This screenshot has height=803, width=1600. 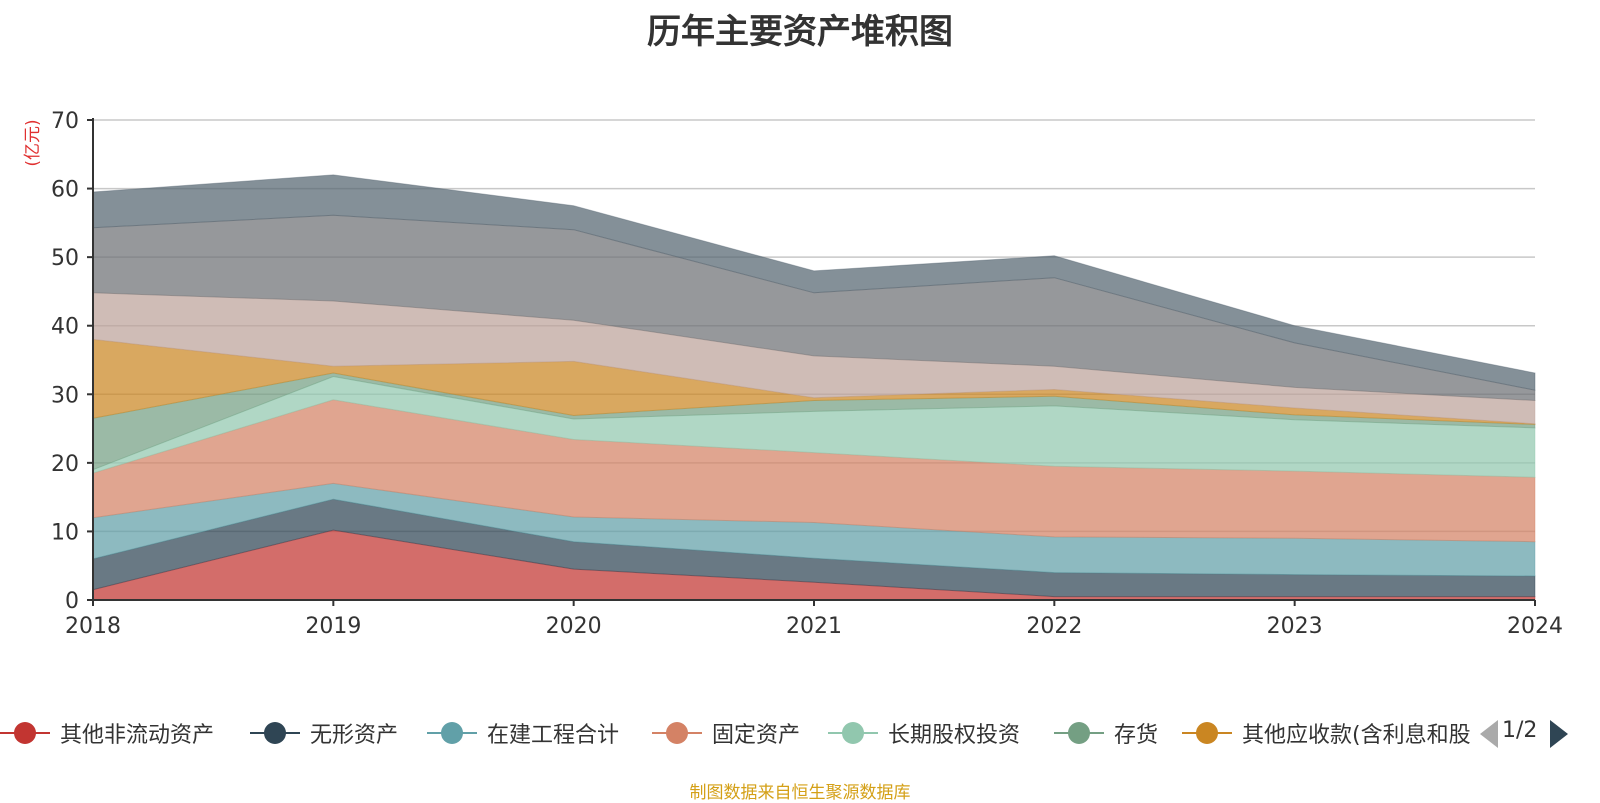 What do you see at coordinates (65, 395) in the screenshot?
I see `y-tick-label: 30` at bounding box center [65, 395].